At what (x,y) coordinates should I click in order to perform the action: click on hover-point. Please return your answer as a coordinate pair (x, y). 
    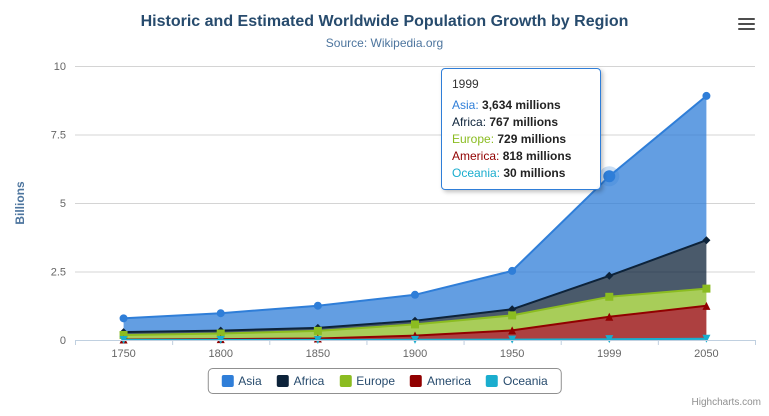
    Looking at the image, I should click on (609, 176).